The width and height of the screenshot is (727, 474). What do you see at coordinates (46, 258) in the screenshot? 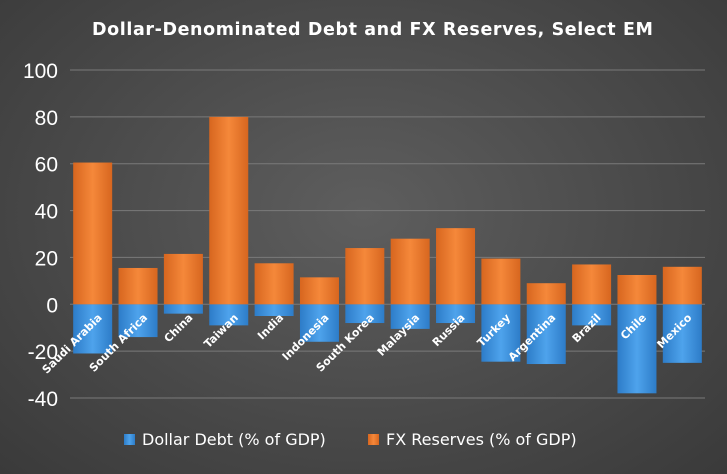
I see `y-tick-label: 20` at bounding box center [46, 258].